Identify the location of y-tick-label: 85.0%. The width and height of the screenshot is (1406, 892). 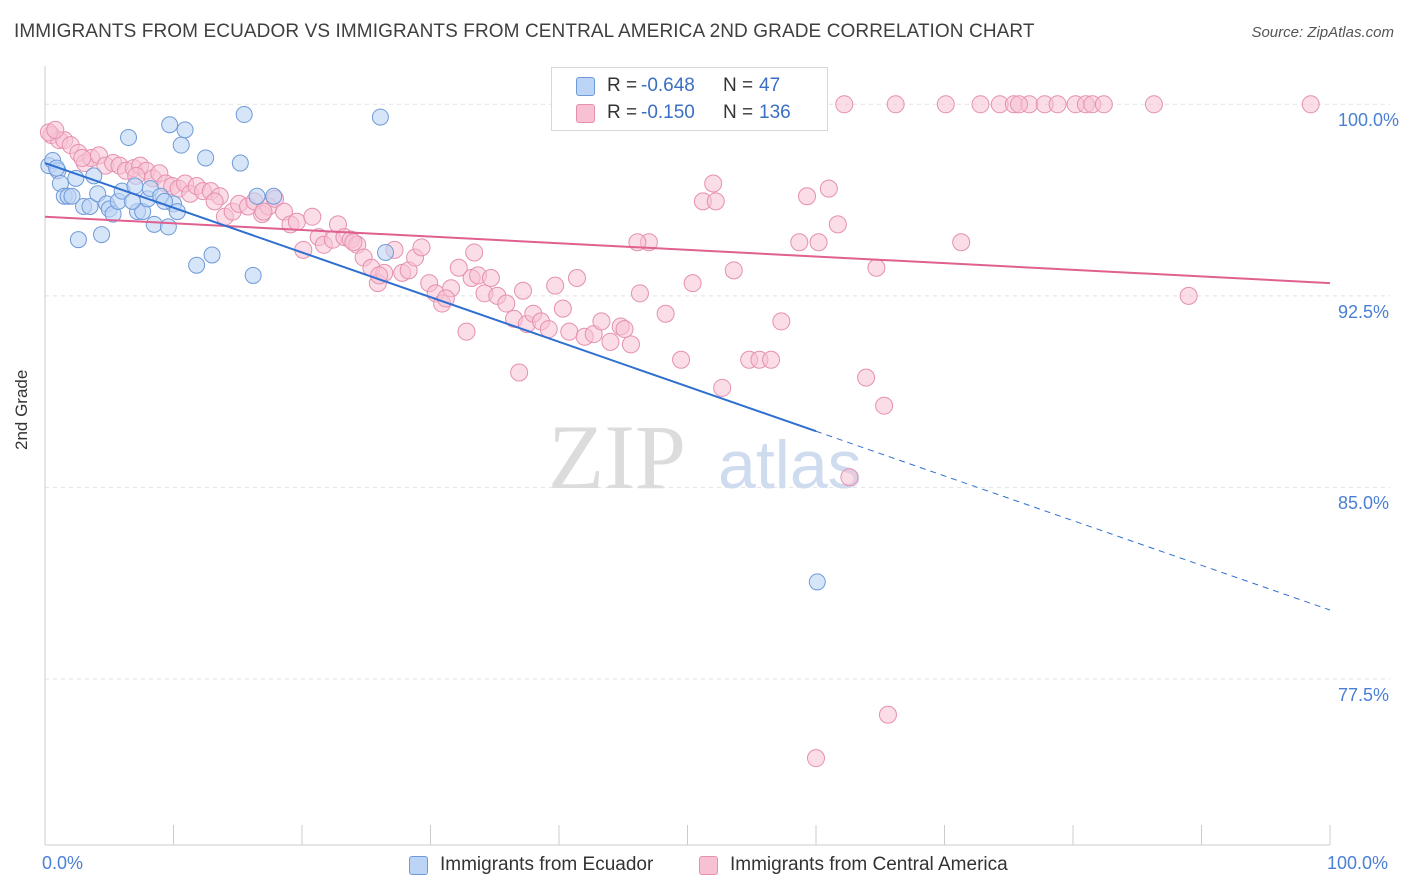
(1364, 503).